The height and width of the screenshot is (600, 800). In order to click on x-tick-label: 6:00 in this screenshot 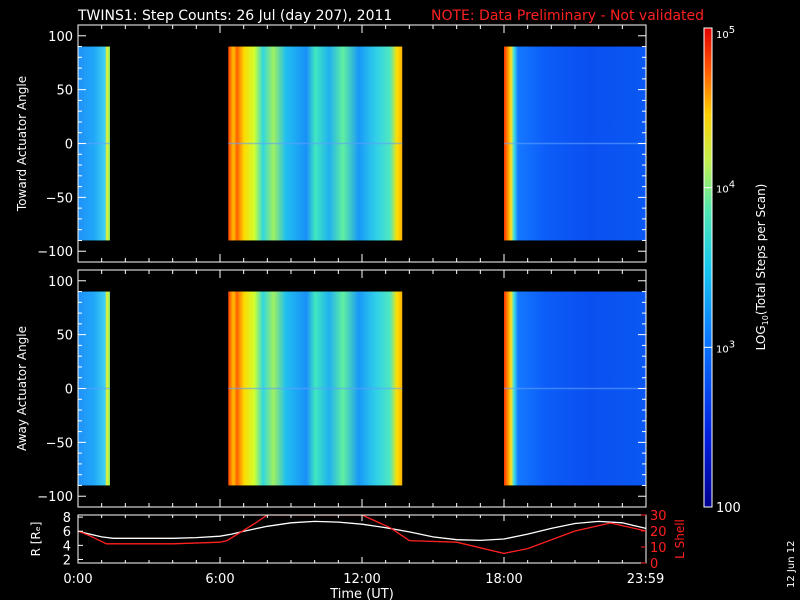, I will do `click(219, 579)`.